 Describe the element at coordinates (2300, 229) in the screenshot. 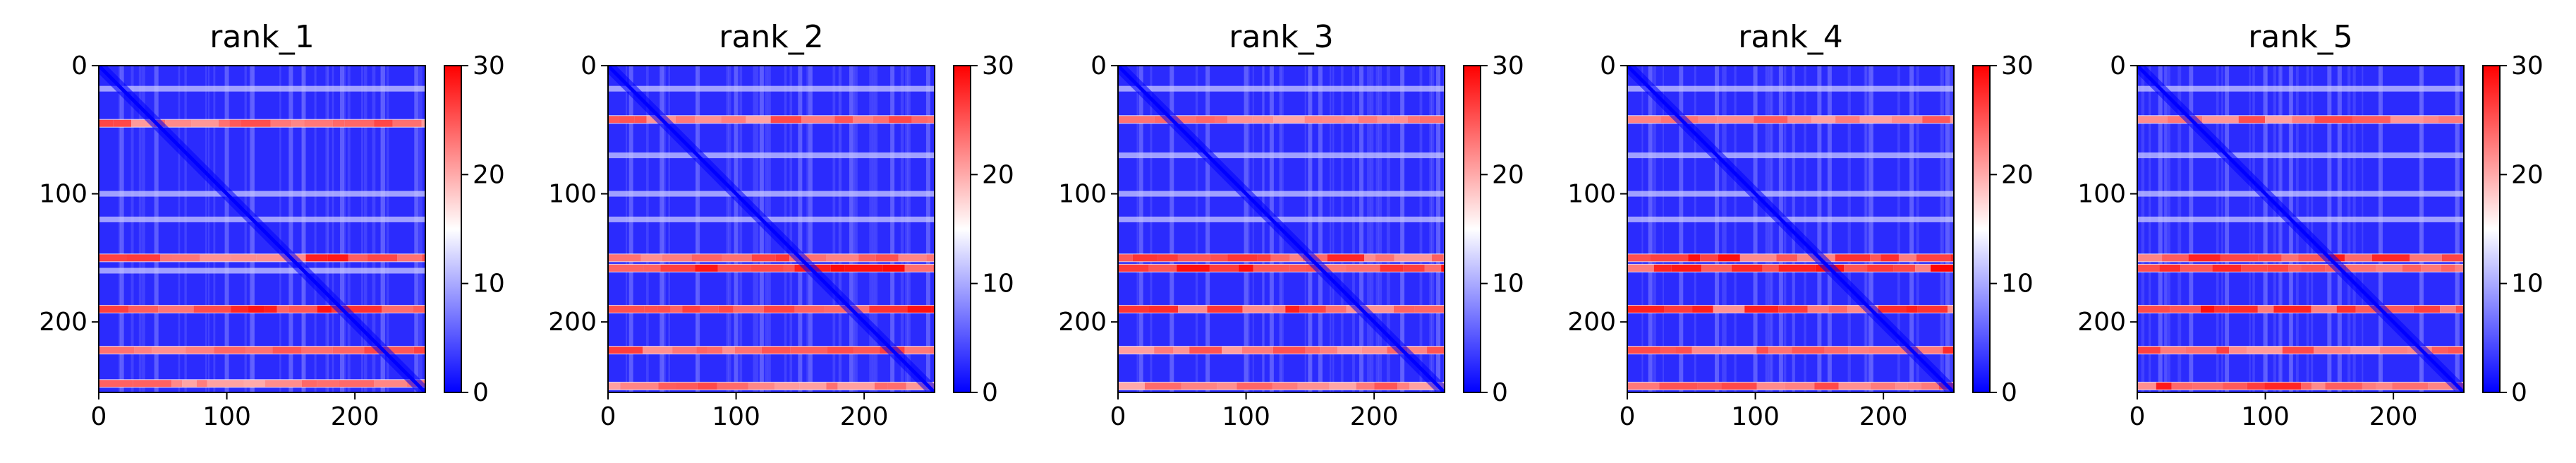

I see `heatmap-diagonal` at that location.